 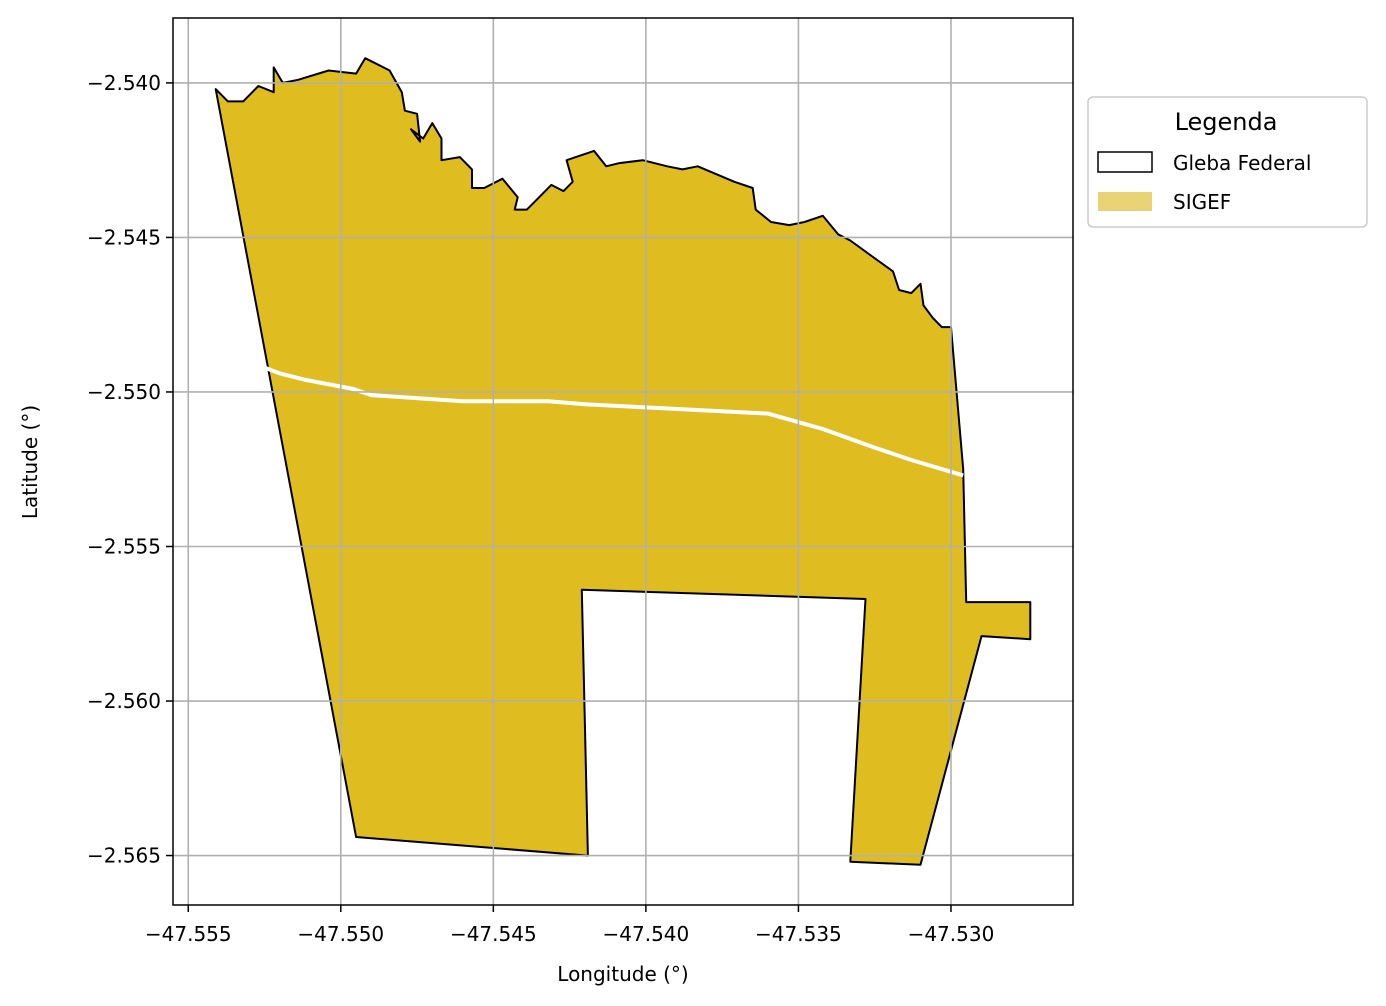 What do you see at coordinates (798, 934) in the screenshot?
I see `x-tick-label: −47.535` at bounding box center [798, 934].